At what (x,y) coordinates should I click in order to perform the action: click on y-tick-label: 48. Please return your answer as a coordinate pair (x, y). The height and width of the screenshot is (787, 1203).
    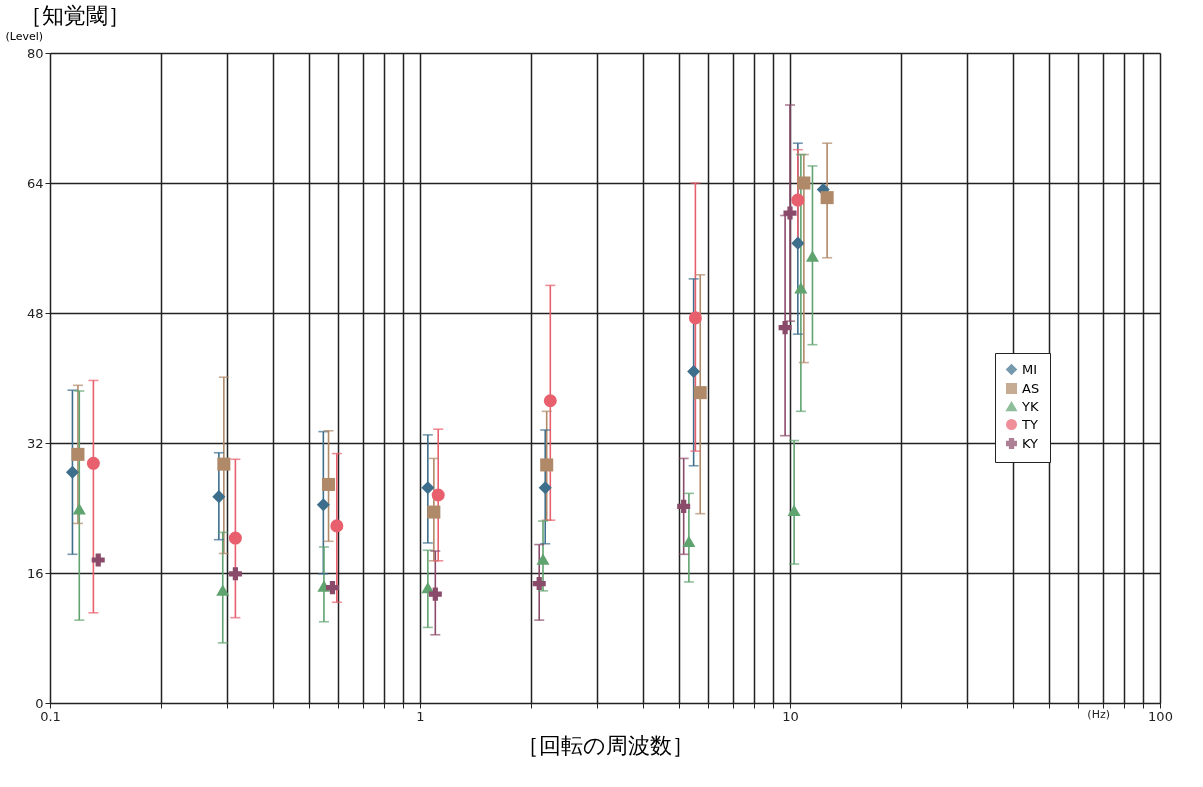
    Looking at the image, I should click on (35, 313).